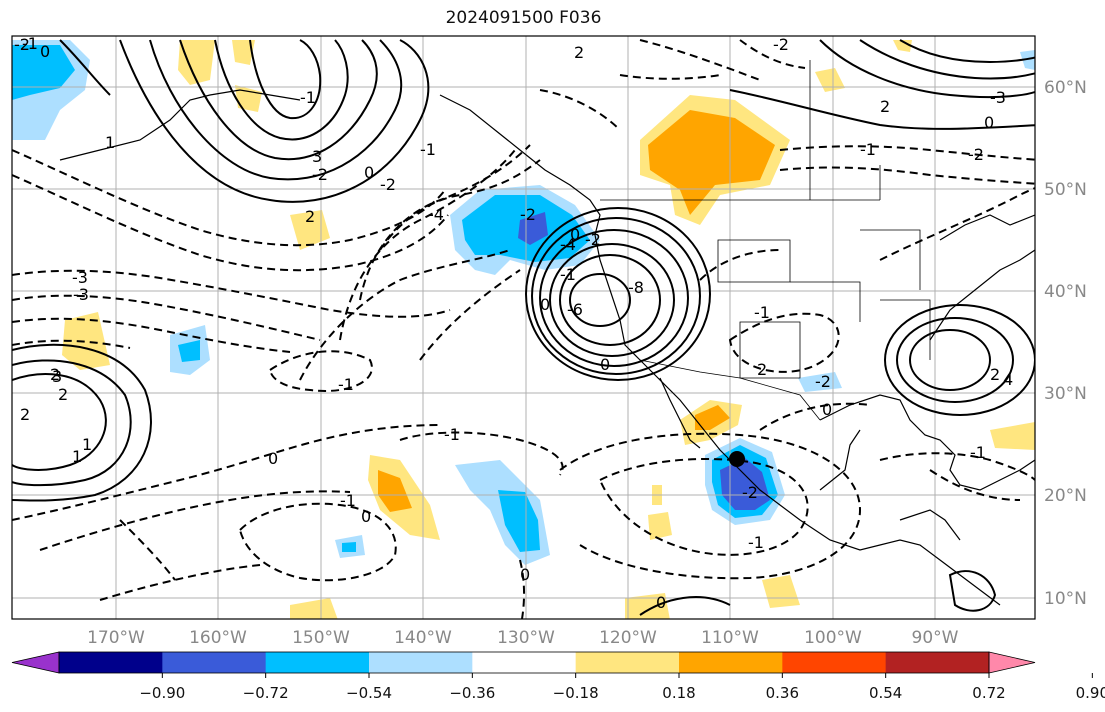 The height and width of the screenshot is (712, 1105). I want to click on colorbar-label: 0.90, so click(1090, 693).